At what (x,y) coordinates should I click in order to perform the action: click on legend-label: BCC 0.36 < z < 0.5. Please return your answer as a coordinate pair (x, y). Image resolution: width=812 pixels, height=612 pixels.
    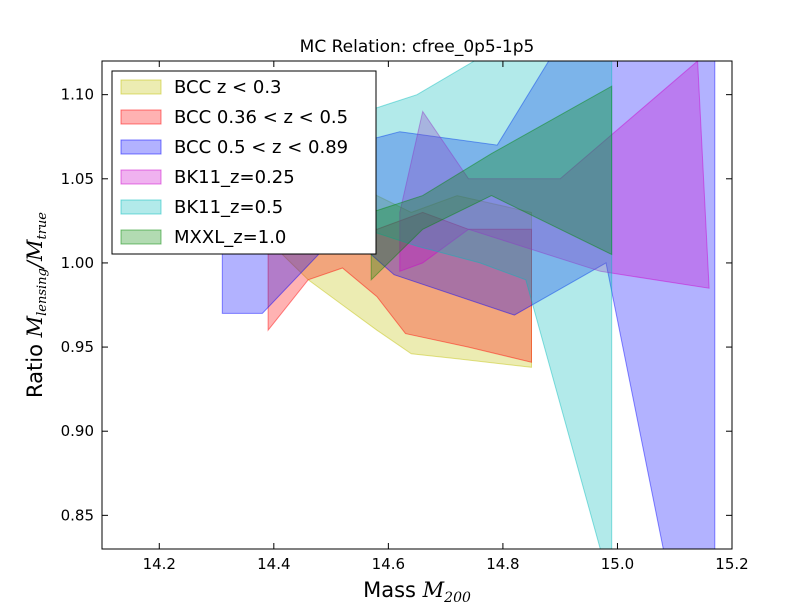
    Looking at the image, I should click on (261, 117).